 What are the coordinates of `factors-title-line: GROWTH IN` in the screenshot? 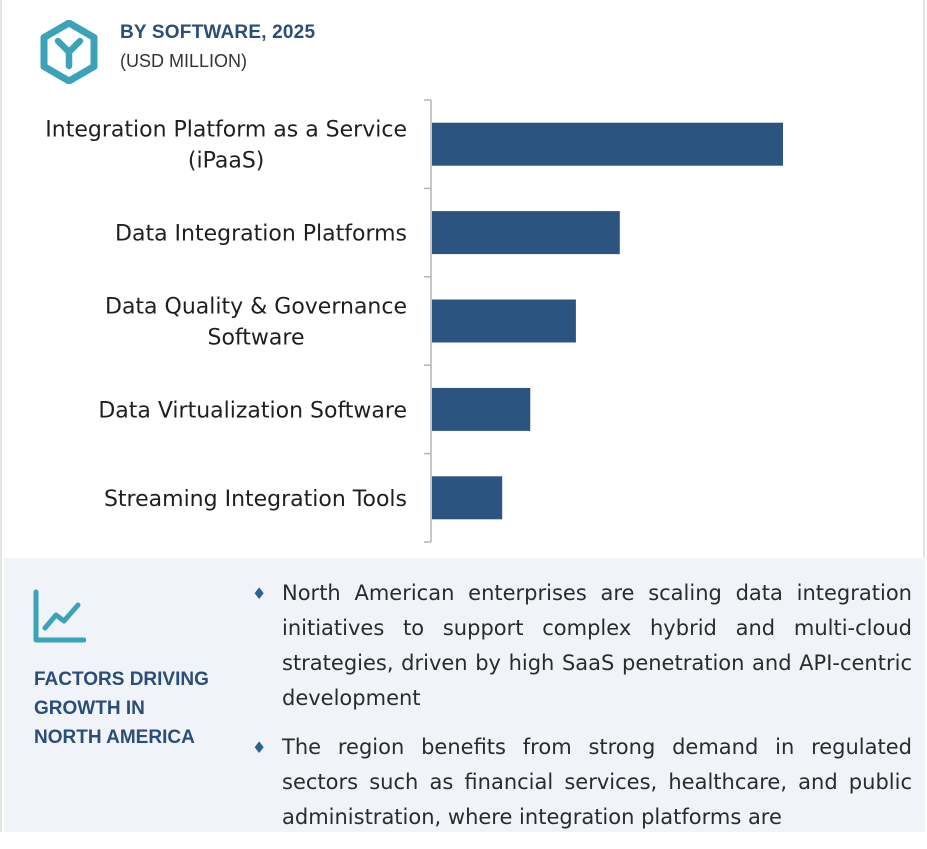 It's located at (89, 708).